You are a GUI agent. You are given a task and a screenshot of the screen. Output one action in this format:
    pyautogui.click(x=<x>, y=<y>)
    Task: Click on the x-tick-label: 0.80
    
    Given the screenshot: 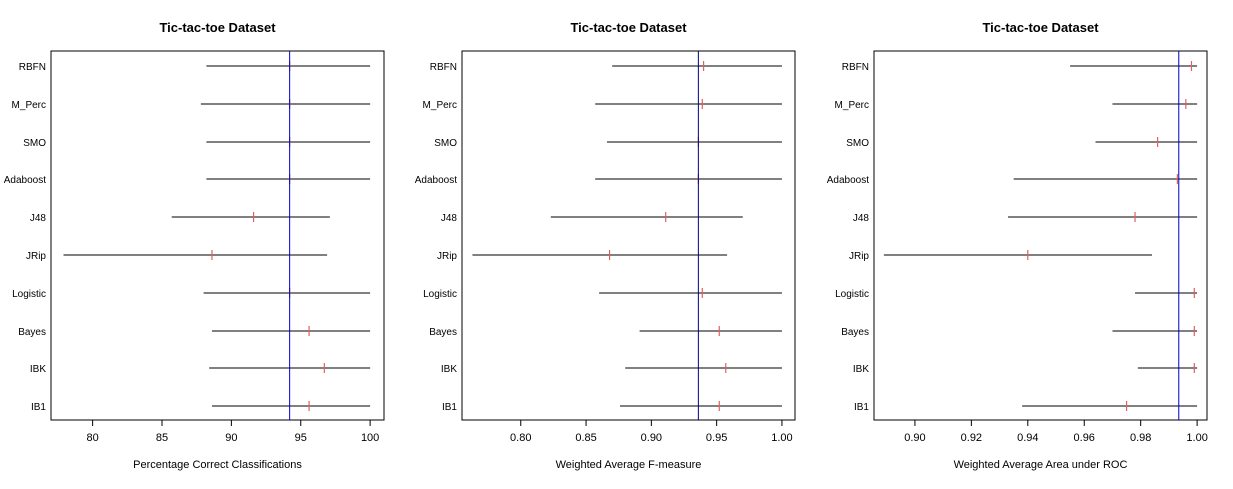 What is the action you would take?
    pyautogui.click(x=520, y=438)
    